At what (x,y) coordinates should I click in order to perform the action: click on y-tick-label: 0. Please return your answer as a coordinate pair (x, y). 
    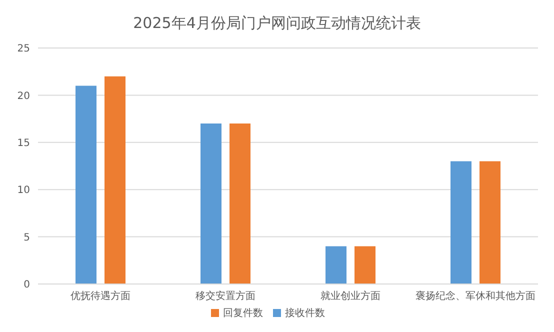
    Looking at the image, I should click on (27, 285).